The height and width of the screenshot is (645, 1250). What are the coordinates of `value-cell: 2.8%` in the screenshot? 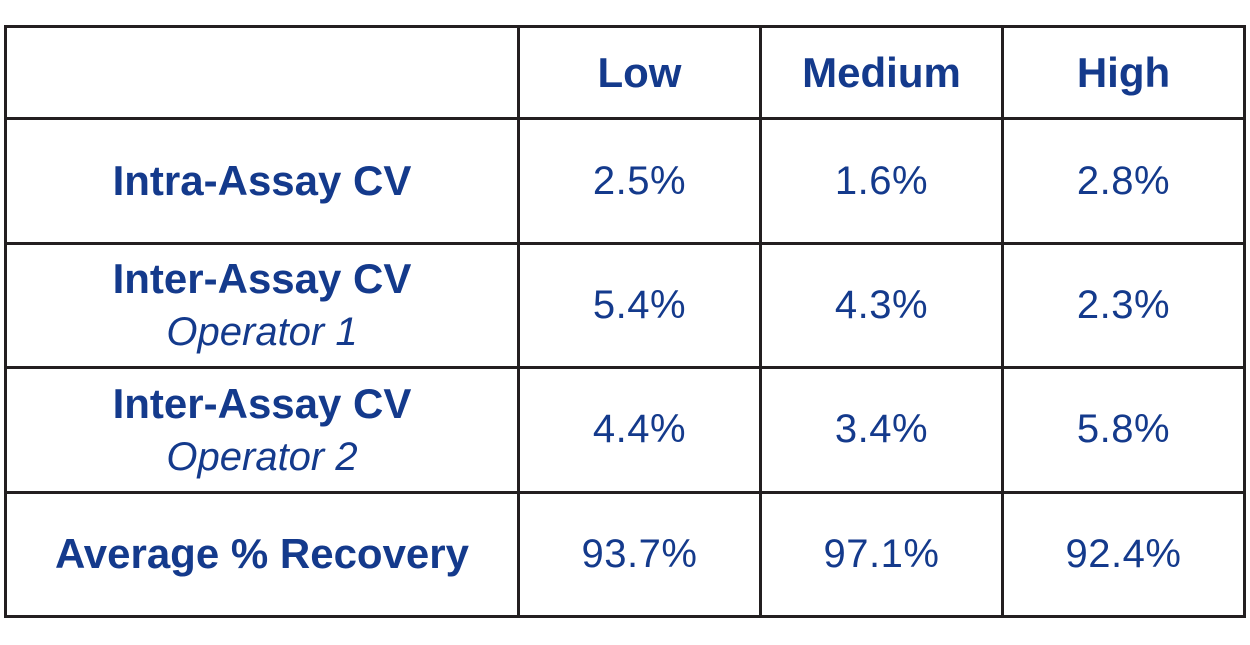 It's located at (1123, 181).